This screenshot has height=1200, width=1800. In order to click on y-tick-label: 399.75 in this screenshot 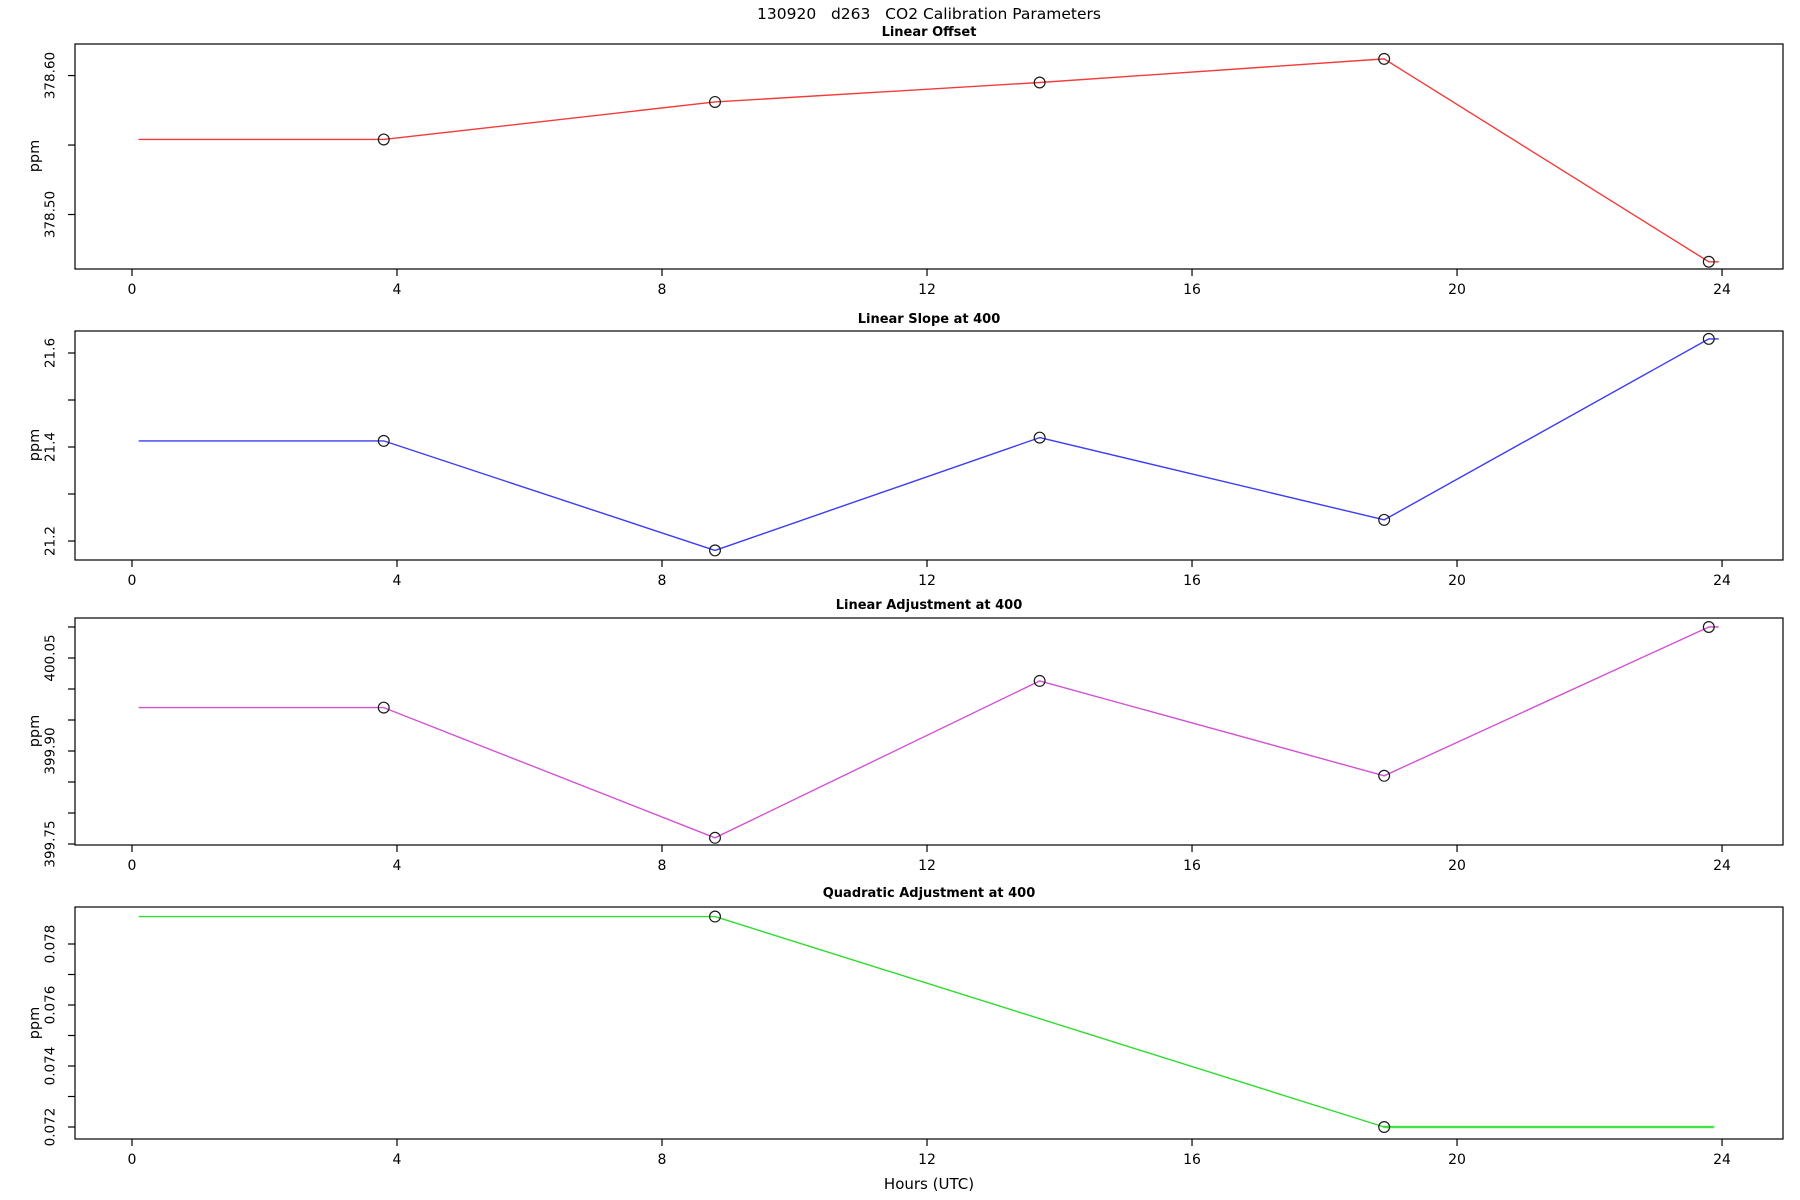, I will do `click(51, 843)`.